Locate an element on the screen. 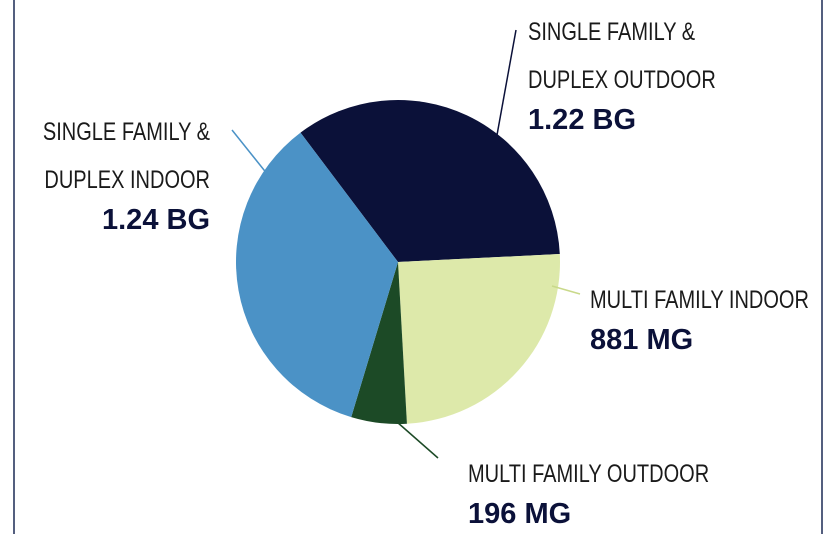  slice-label: MULTI FAMILY INDOOR is located at coordinates (699, 300).